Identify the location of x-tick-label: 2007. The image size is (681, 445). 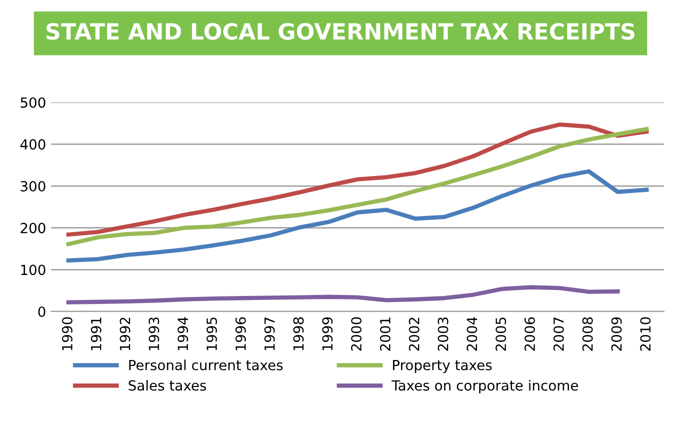
(558, 334).